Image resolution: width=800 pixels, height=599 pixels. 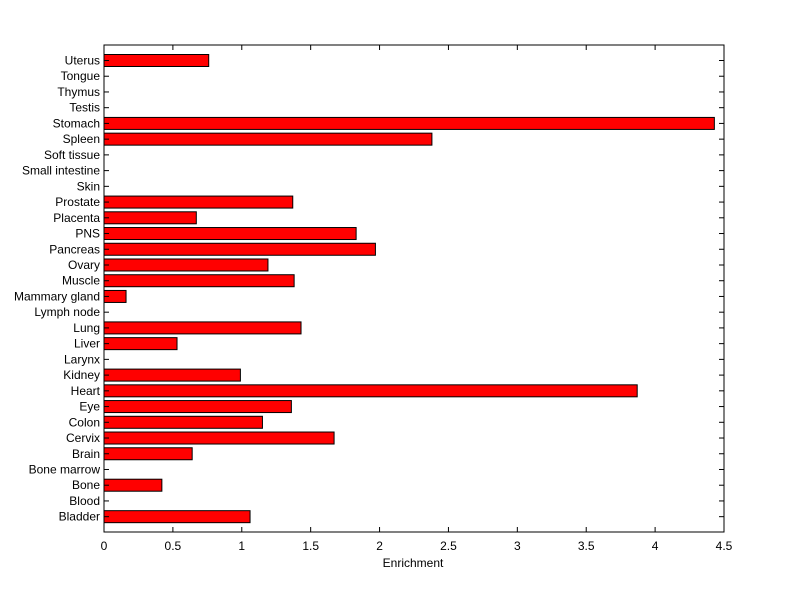 What do you see at coordinates (74, 249) in the screenshot?
I see `y-tick-label-pancreas: Pancreas` at bounding box center [74, 249].